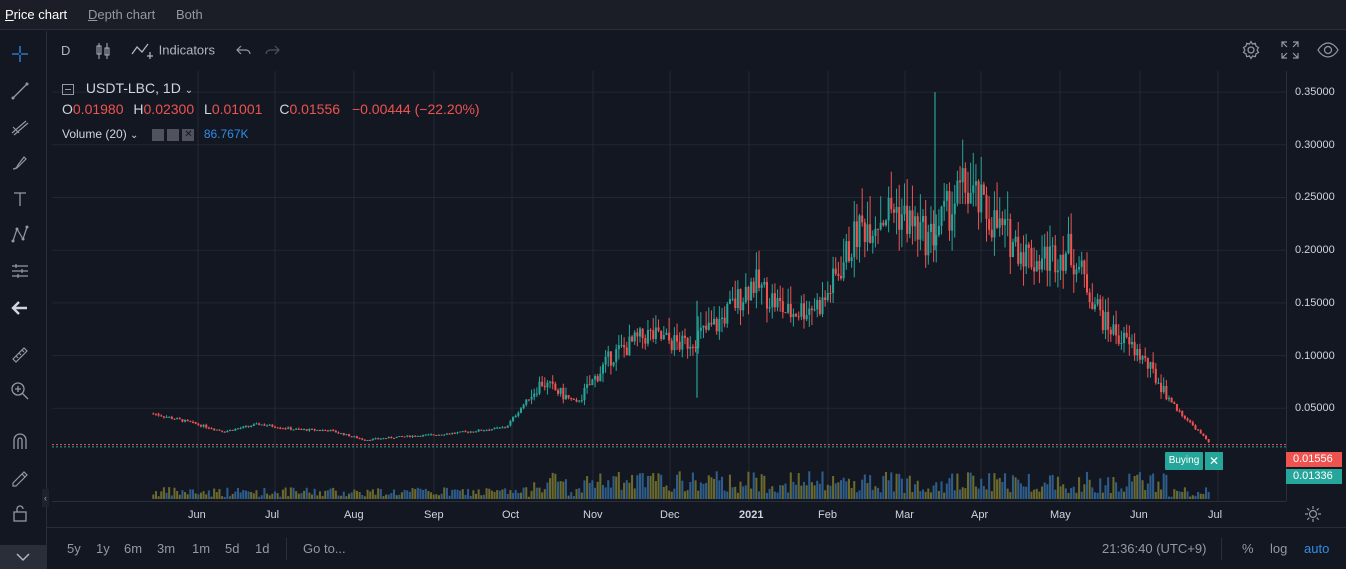 The width and height of the screenshot is (1346, 569). What do you see at coordinates (201, 548) in the screenshot?
I see `range-1m: 1m` at bounding box center [201, 548].